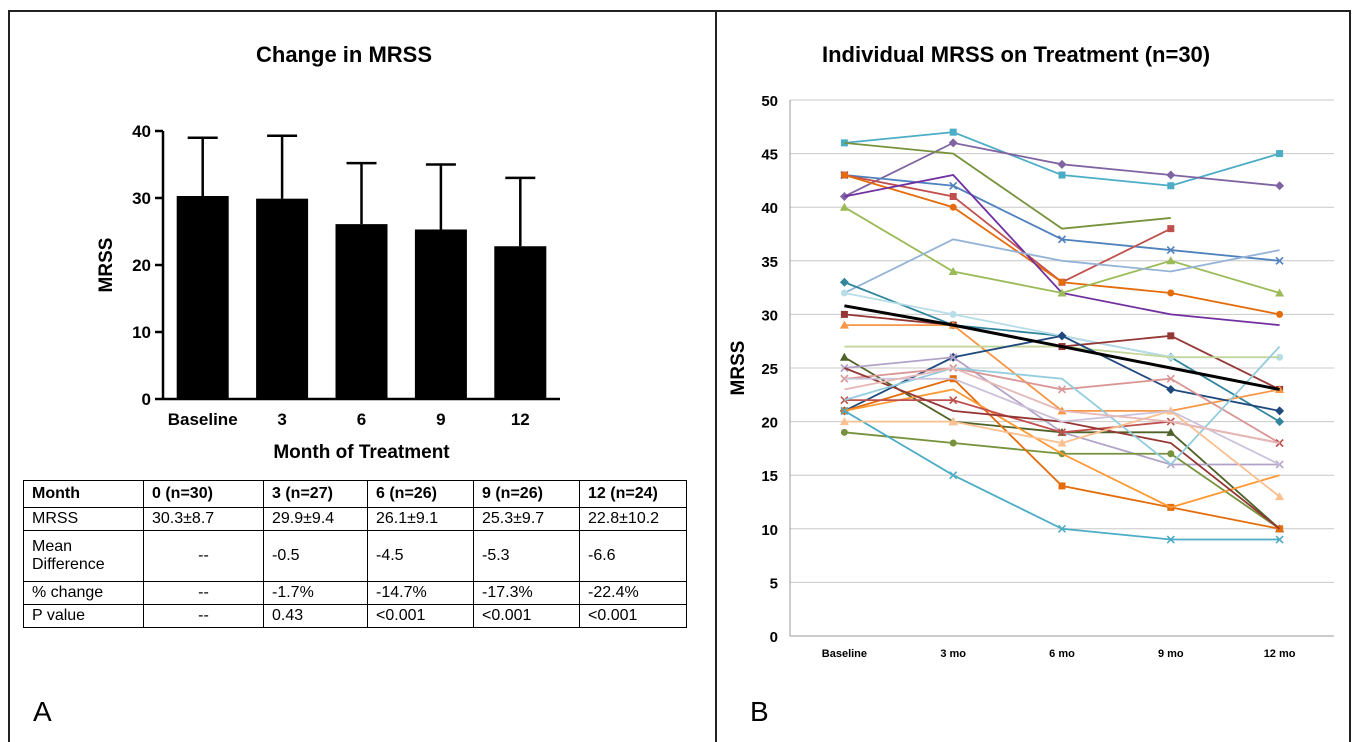 The image size is (1359, 742). Describe the element at coordinates (1062, 654) in the screenshot. I see `x-tick-label: 6 mo` at that location.